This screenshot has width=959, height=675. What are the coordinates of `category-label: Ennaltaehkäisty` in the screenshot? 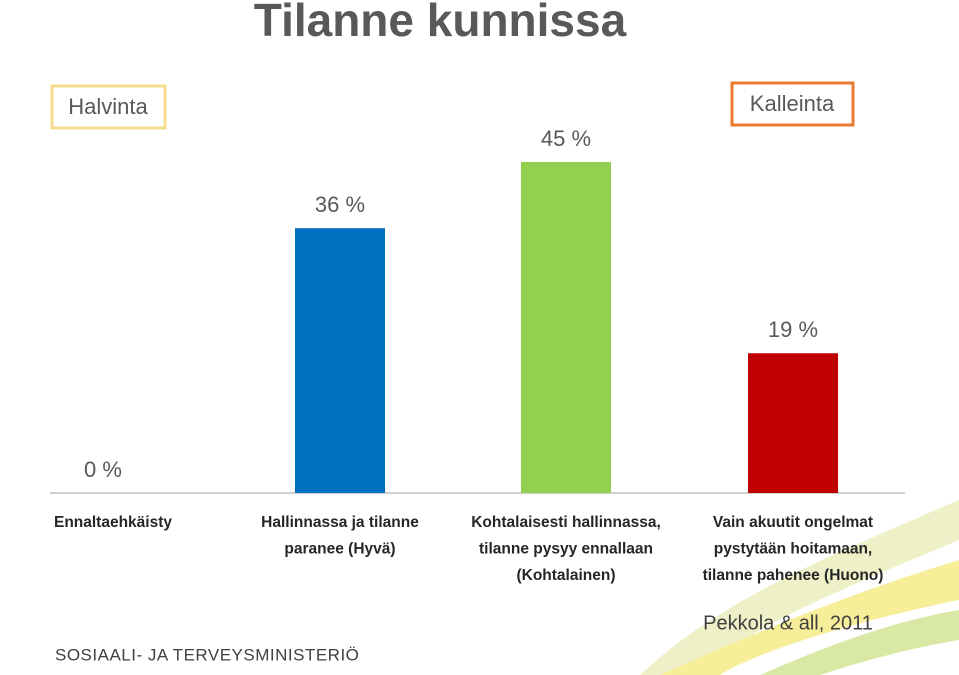 It's located at (113, 522).